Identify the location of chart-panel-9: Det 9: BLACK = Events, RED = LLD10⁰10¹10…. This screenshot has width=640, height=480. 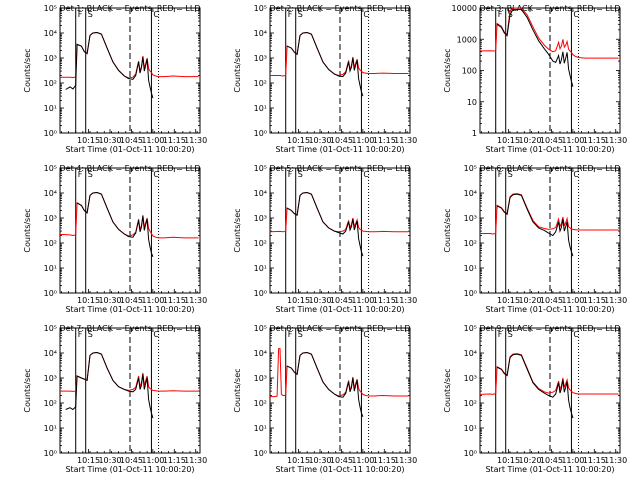
(535, 399).